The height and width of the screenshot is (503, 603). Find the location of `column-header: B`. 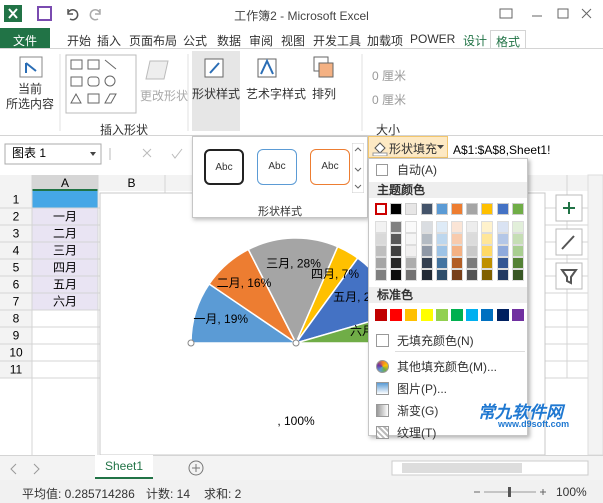

column-header: B is located at coordinates (131, 183).